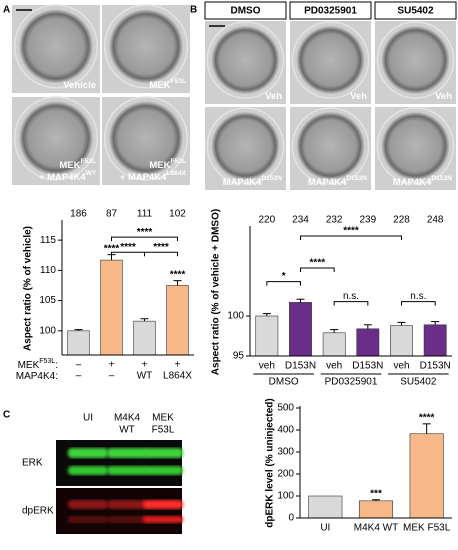 This screenshot has width=458, height=550. I want to click on panel-label: A, so click(6, 10).